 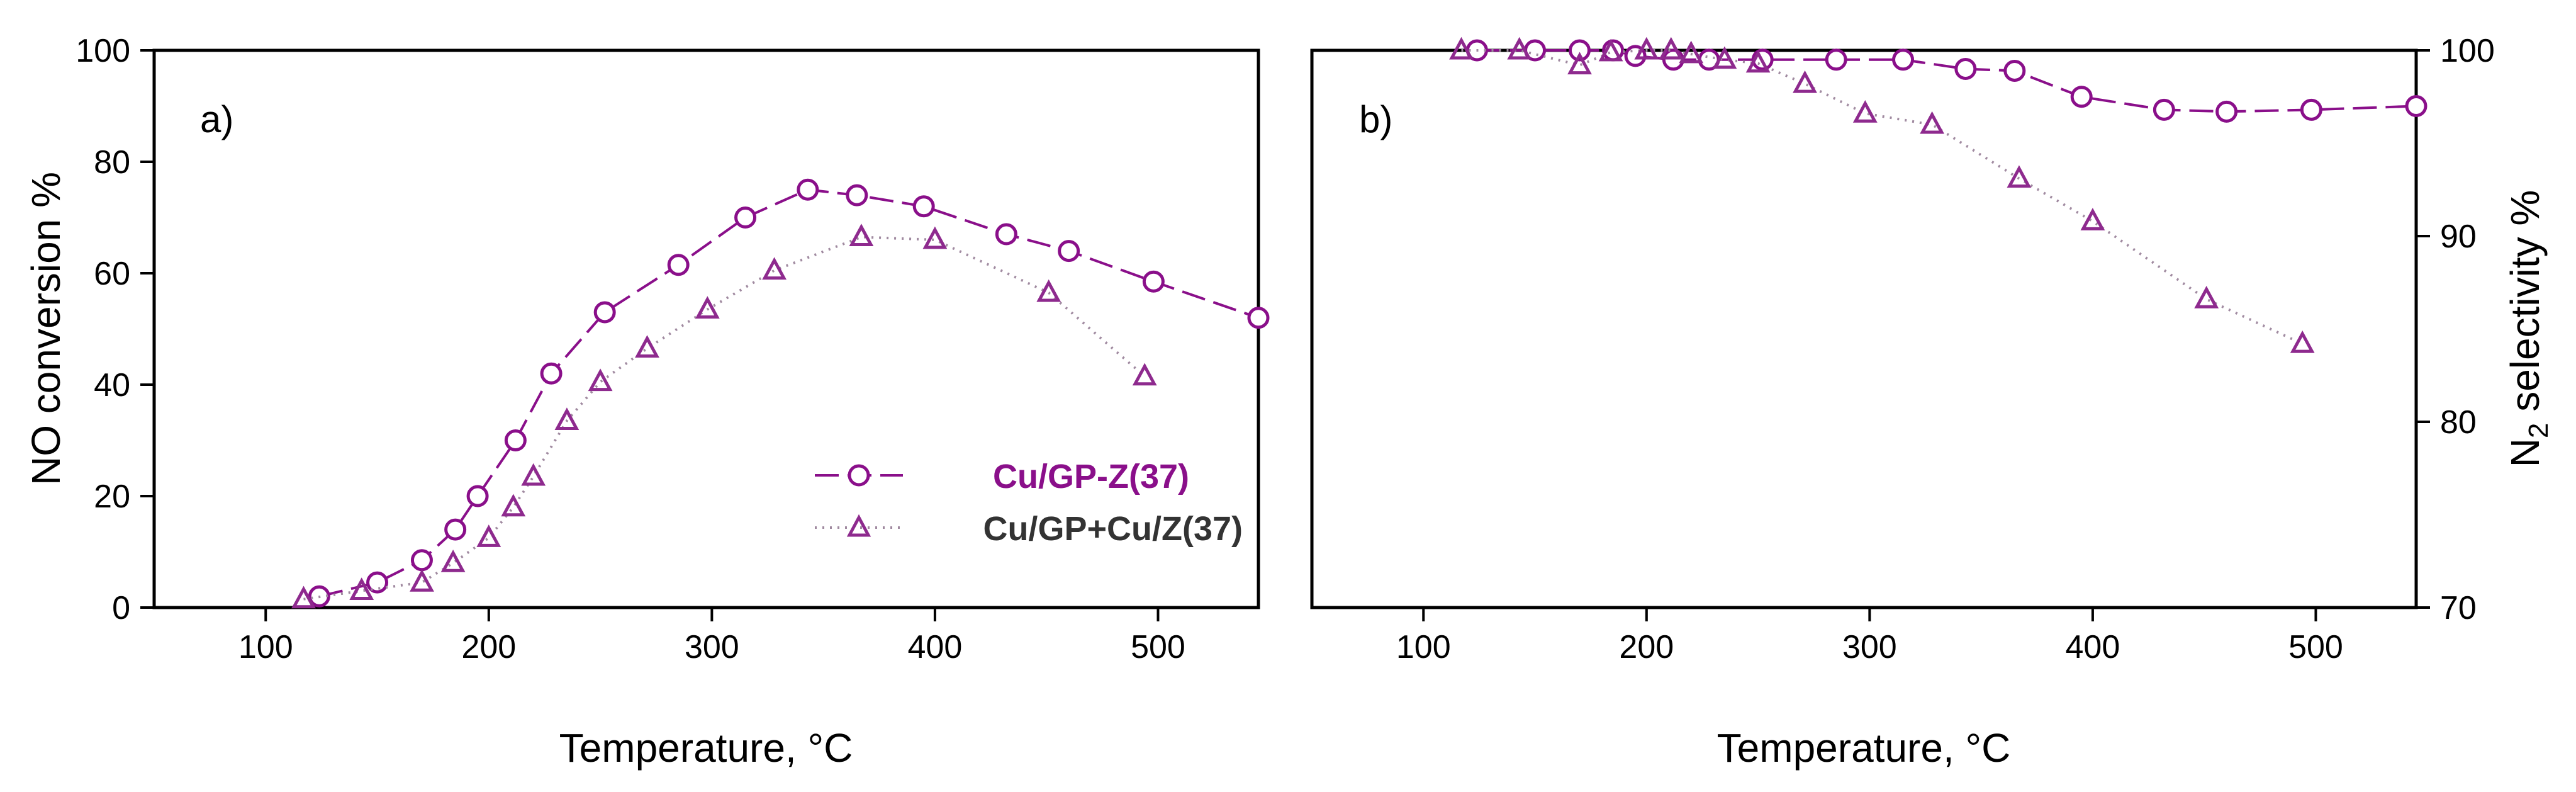 What do you see at coordinates (2093, 647) in the screenshot?
I see `x-tick-label-b: 400` at bounding box center [2093, 647].